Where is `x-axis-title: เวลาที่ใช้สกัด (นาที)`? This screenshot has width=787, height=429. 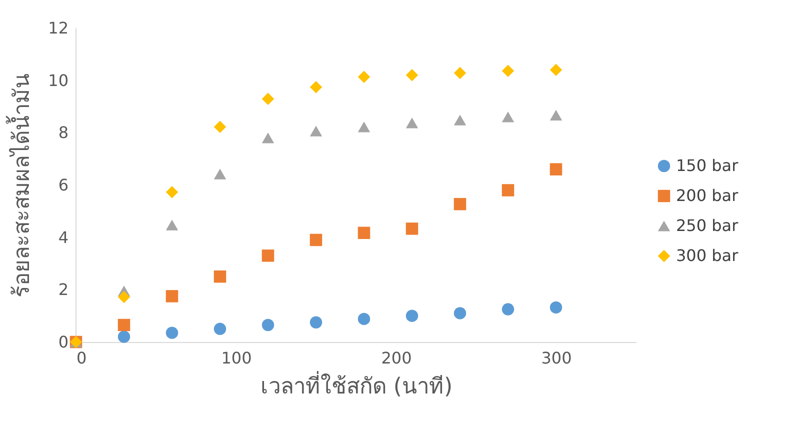 x-axis-title: เวลาที่ใช้สกัด (นาที) is located at coordinates (356, 385).